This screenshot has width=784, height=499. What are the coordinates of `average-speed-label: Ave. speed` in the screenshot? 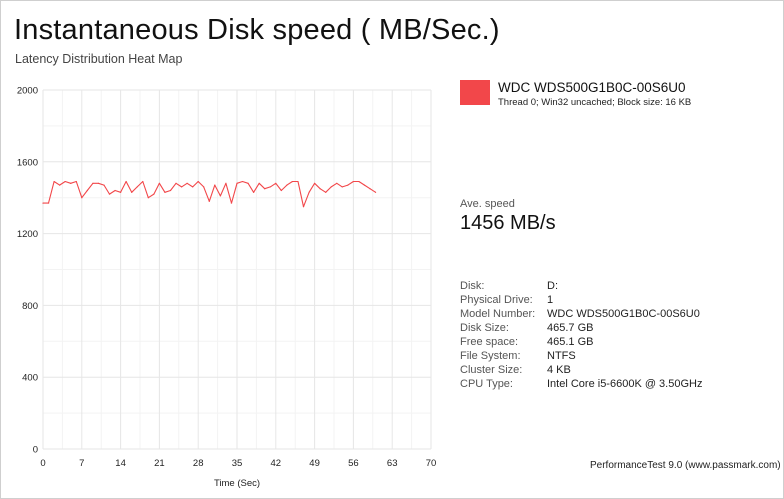 It's located at (487, 204).